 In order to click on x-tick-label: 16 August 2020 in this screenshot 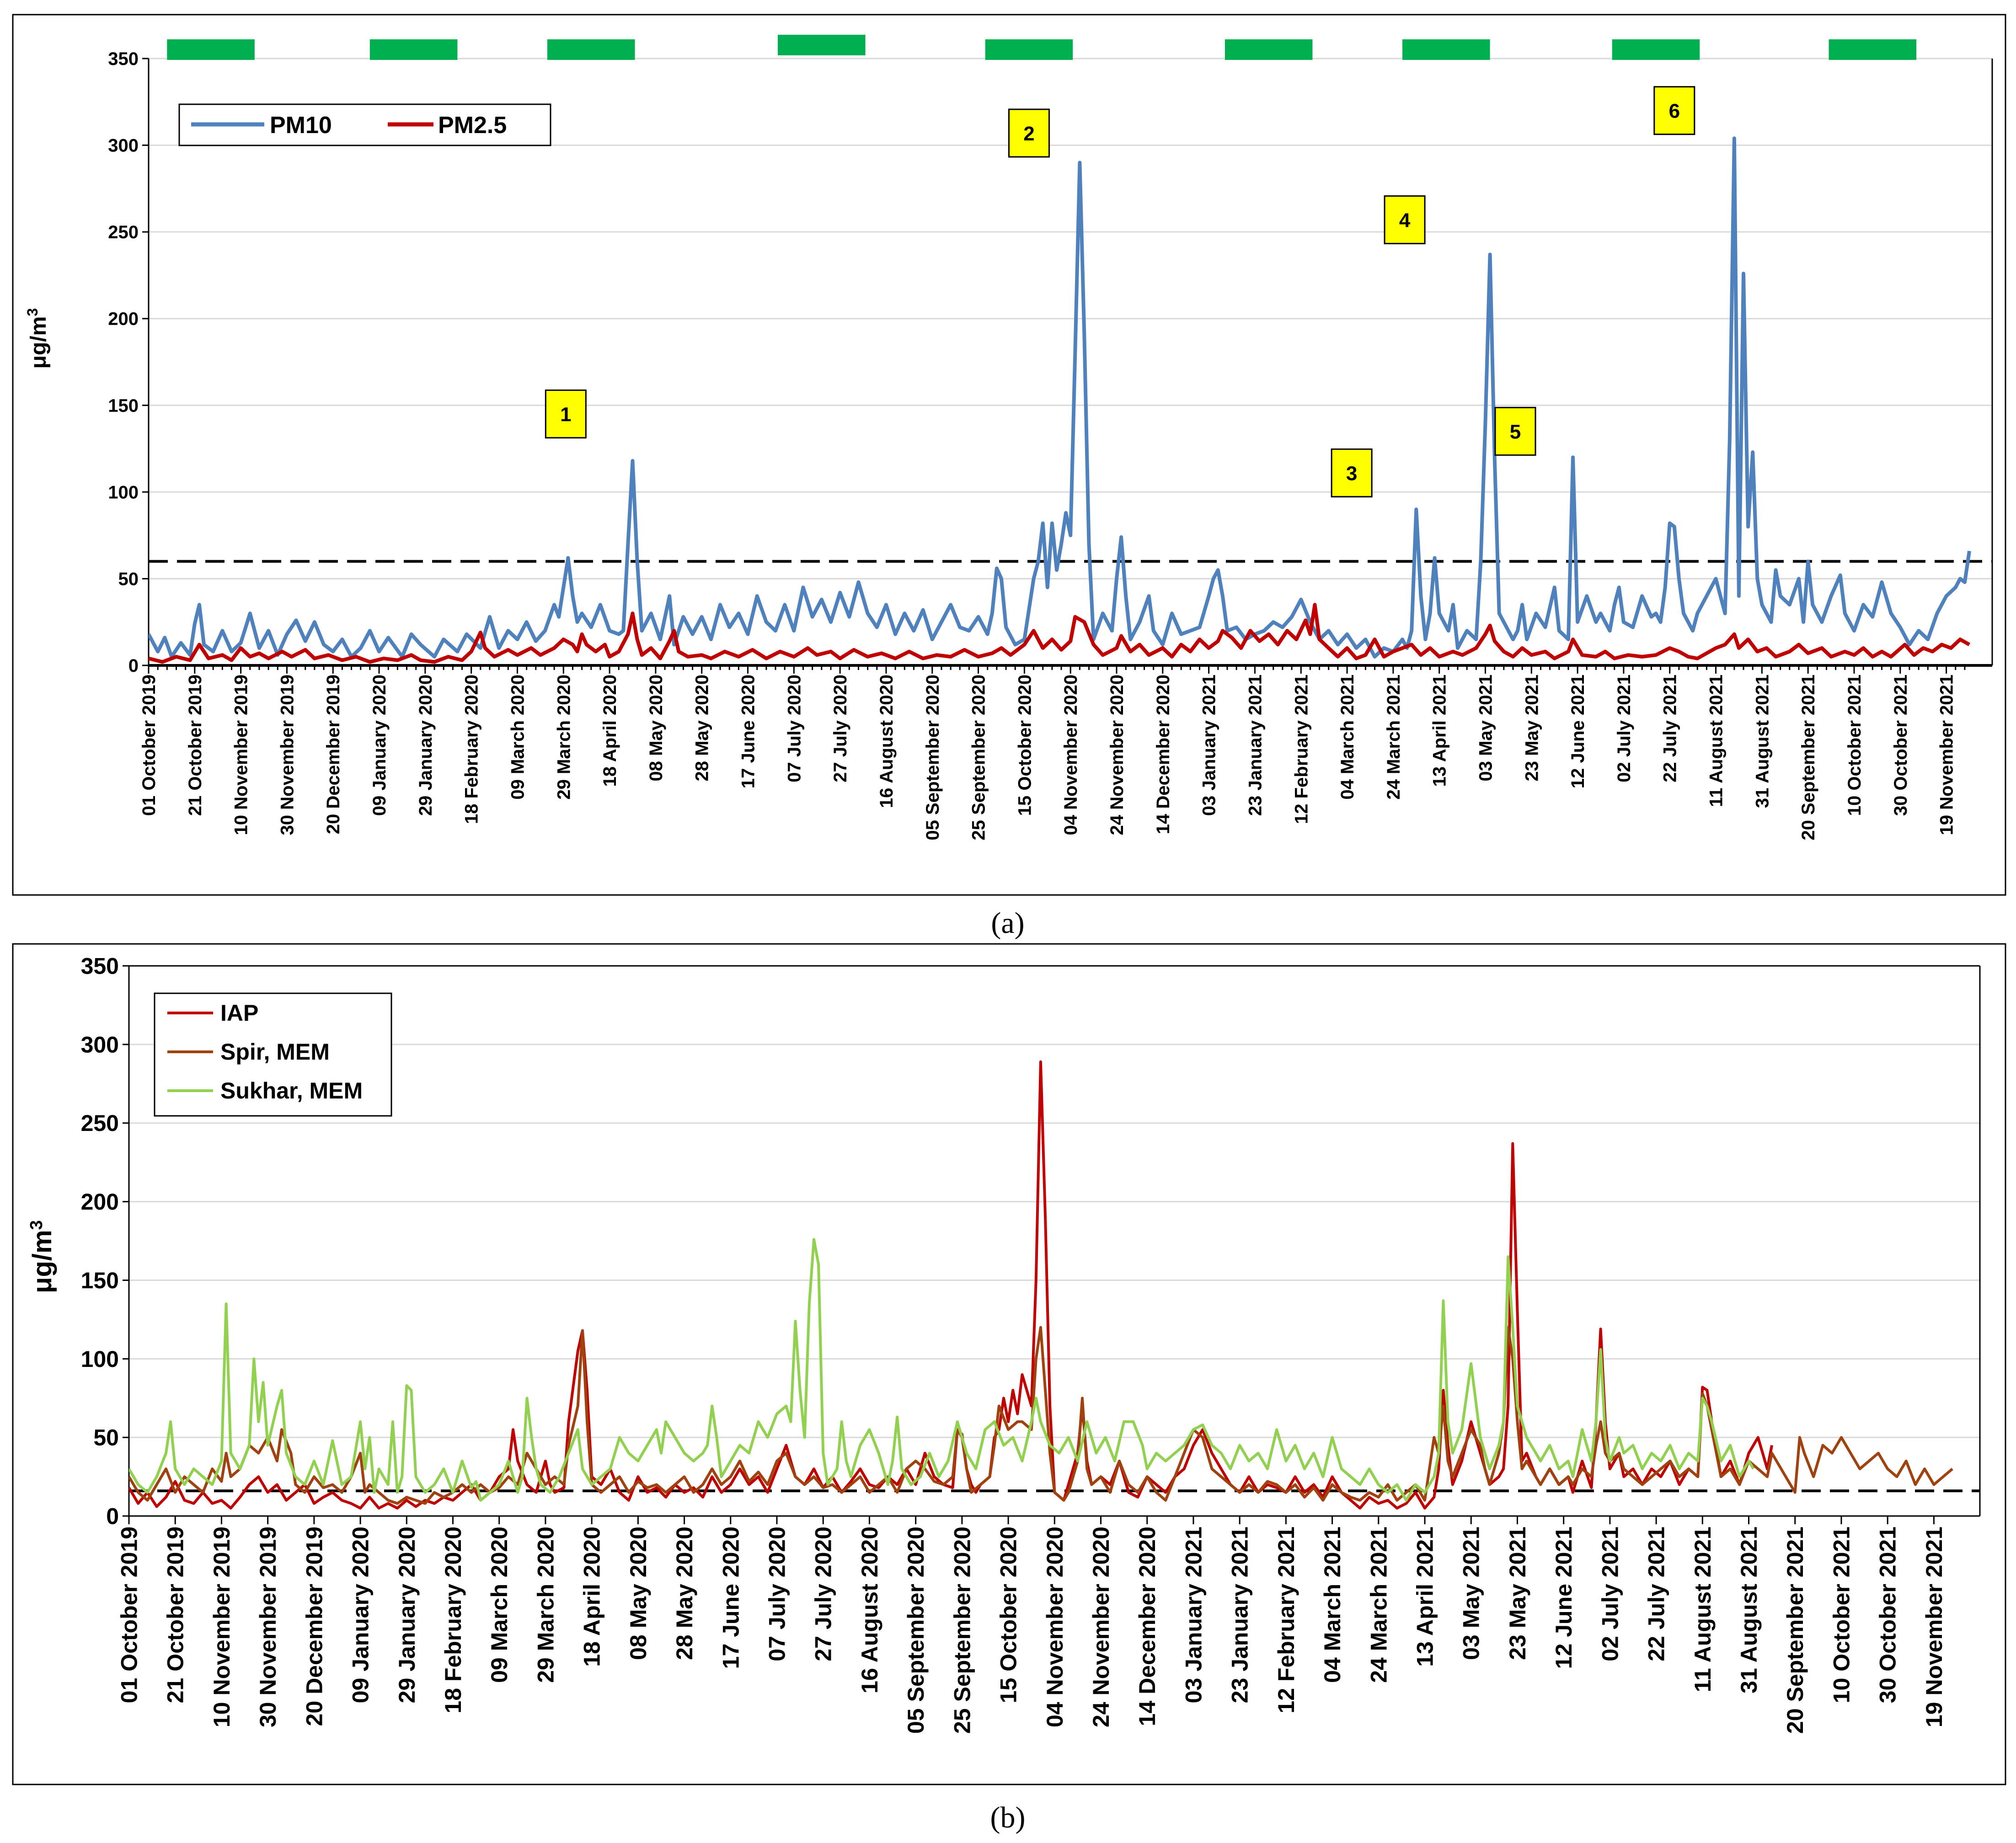, I will do `click(869, 1610)`.